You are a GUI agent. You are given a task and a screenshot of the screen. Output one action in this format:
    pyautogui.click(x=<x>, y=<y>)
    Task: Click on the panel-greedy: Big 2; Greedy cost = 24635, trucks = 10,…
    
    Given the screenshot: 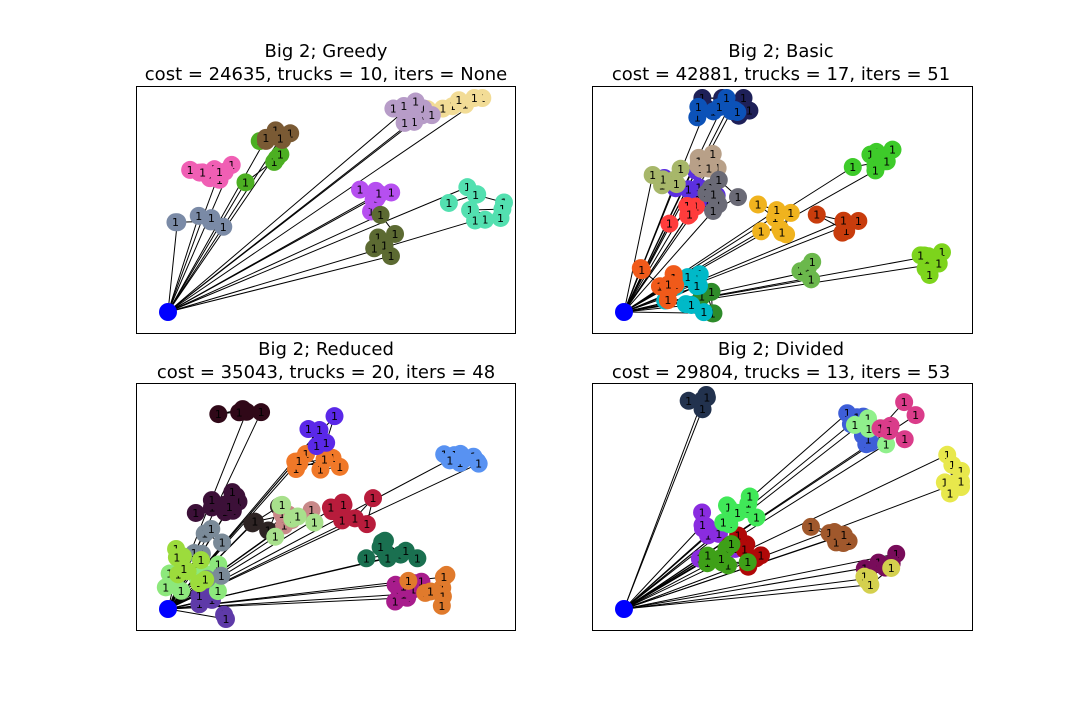 What is the action you would take?
    pyautogui.click(x=326, y=187)
    